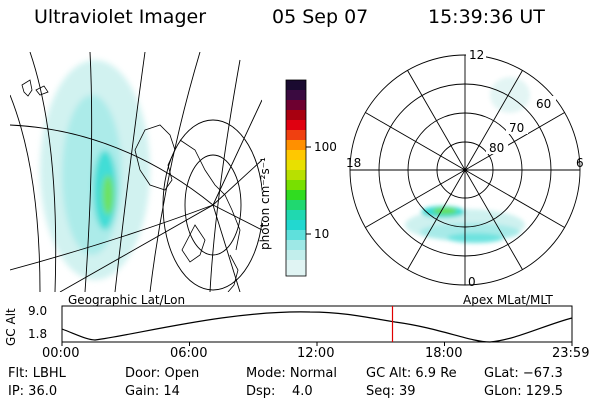 The height and width of the screenshot is (400, 600). What do you see at coordinates (120, 17) in the screenshot?
I see `app-title: Ultraviolet Imager` at bounding box center [120, 17].